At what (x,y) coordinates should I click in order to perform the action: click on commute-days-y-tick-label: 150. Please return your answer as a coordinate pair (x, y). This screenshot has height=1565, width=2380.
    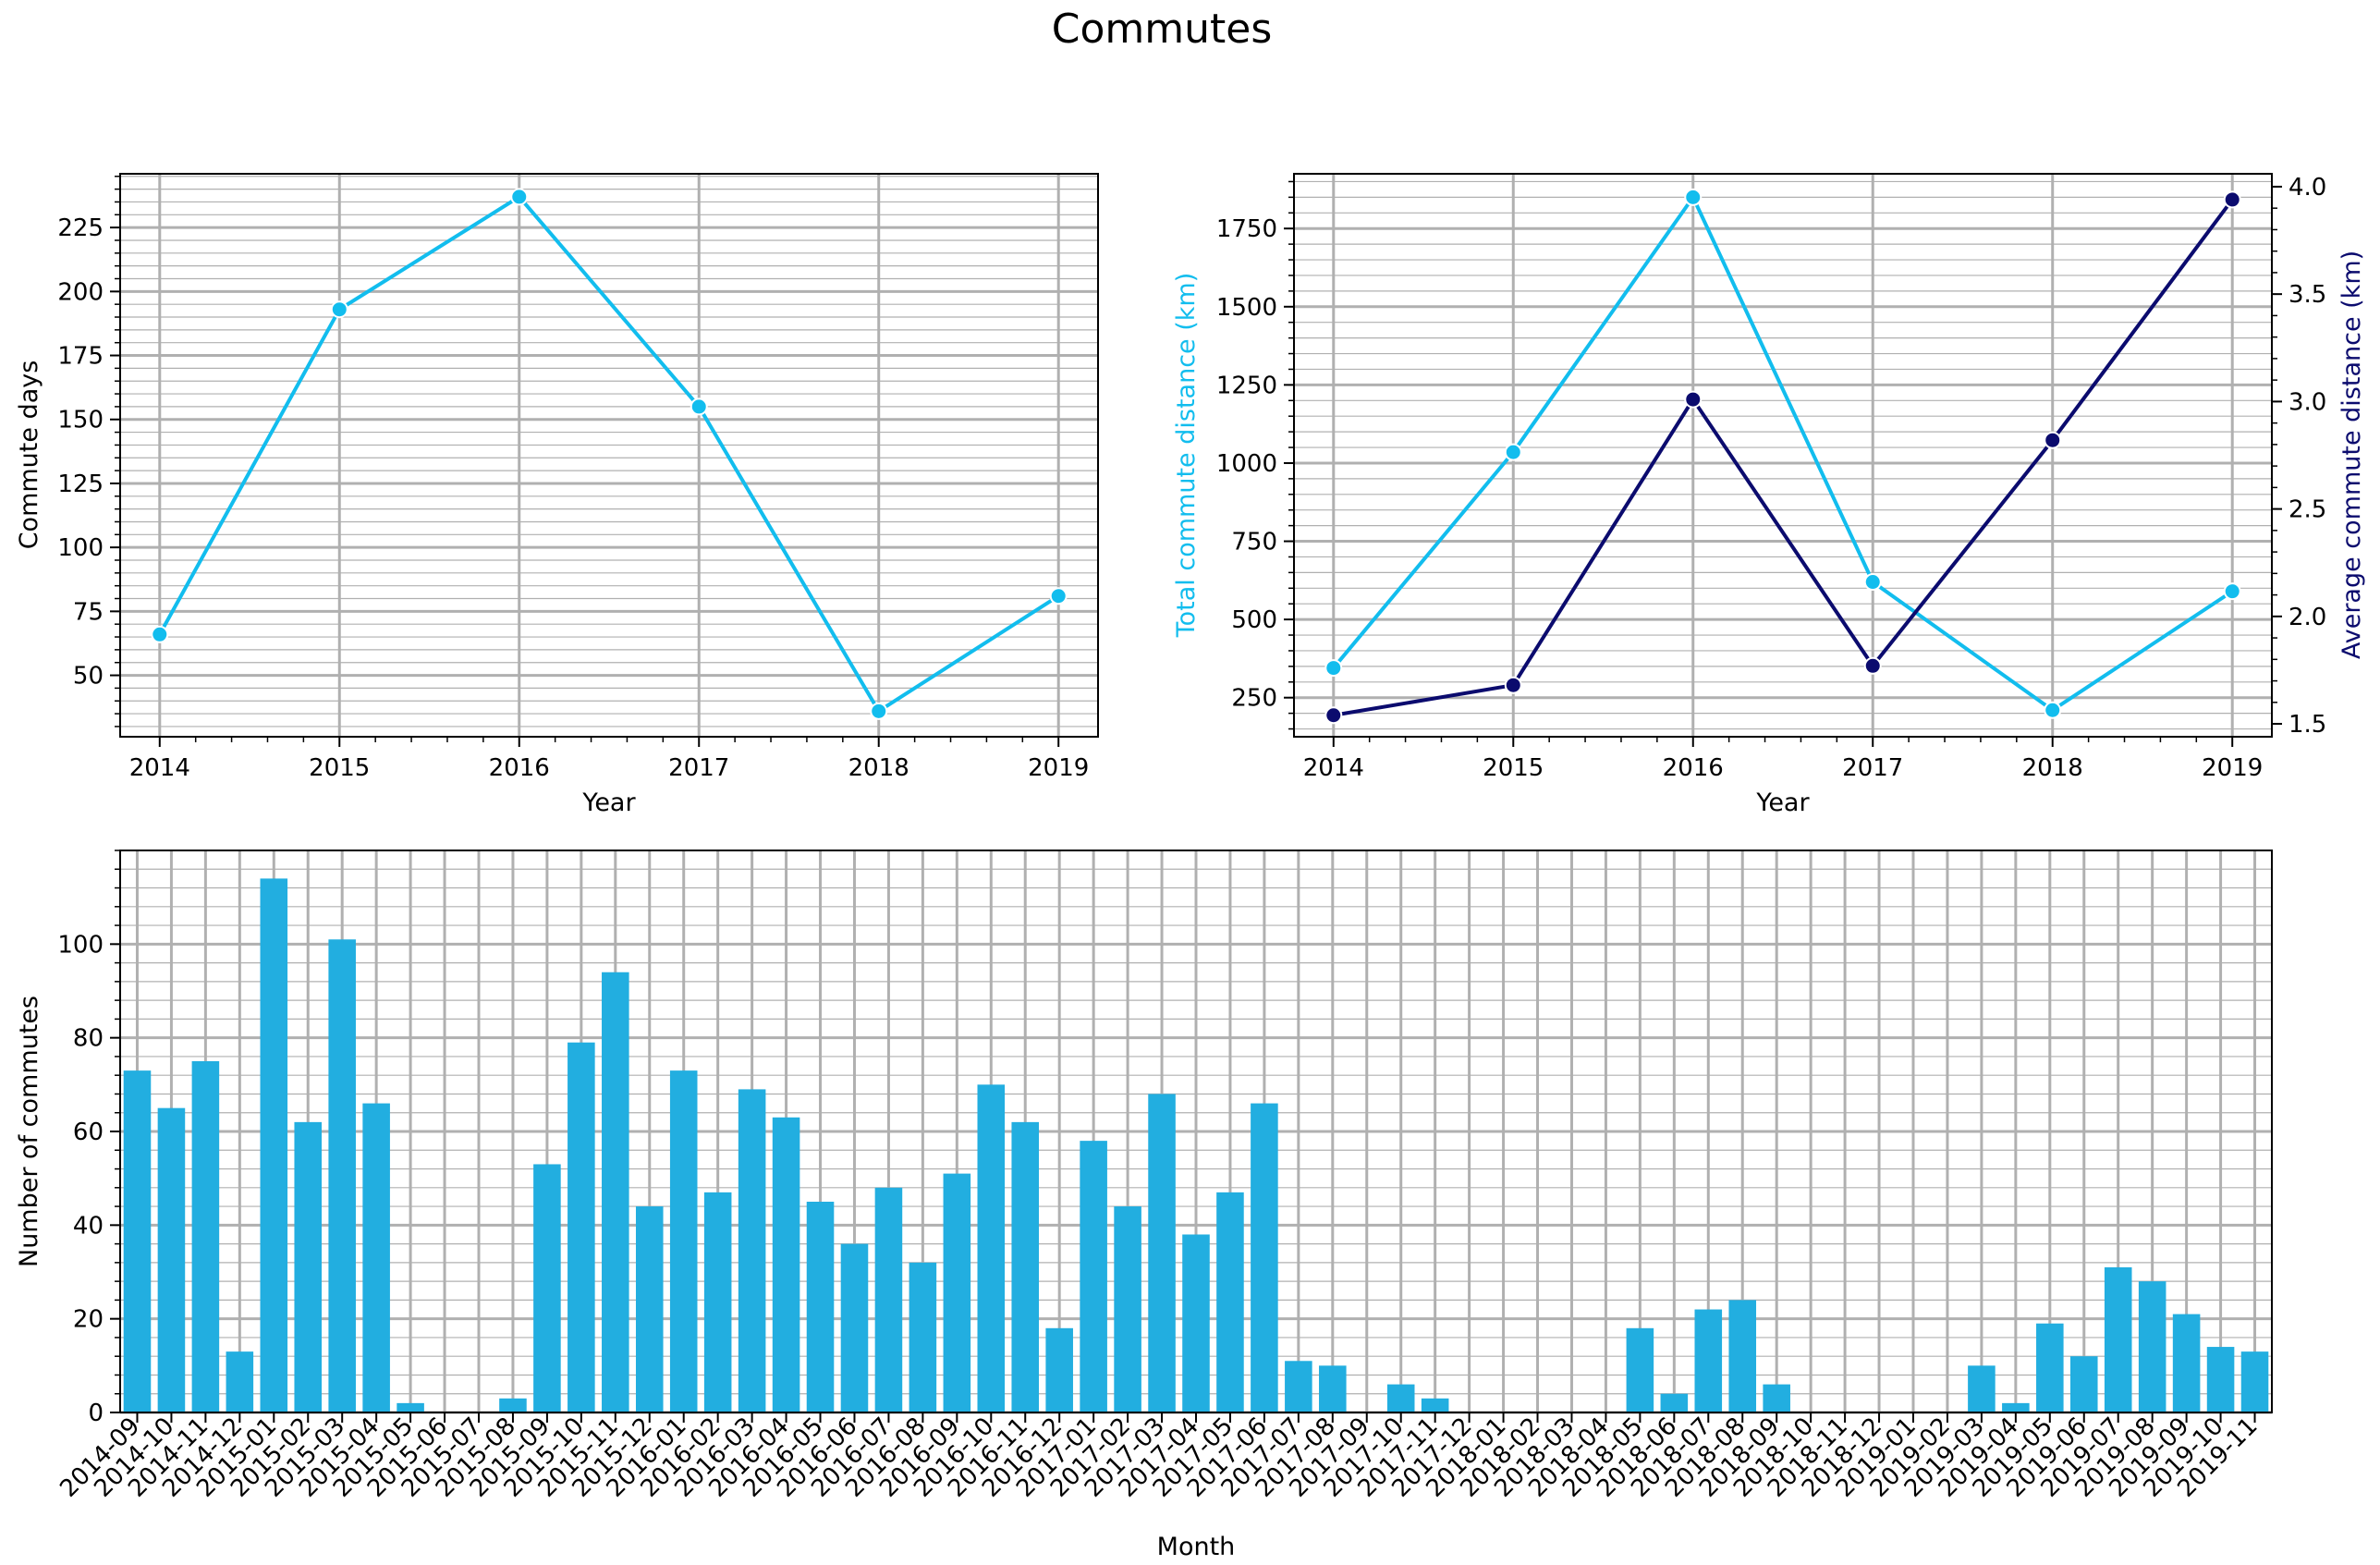
    Looking at the image, I should click on (80, 421).